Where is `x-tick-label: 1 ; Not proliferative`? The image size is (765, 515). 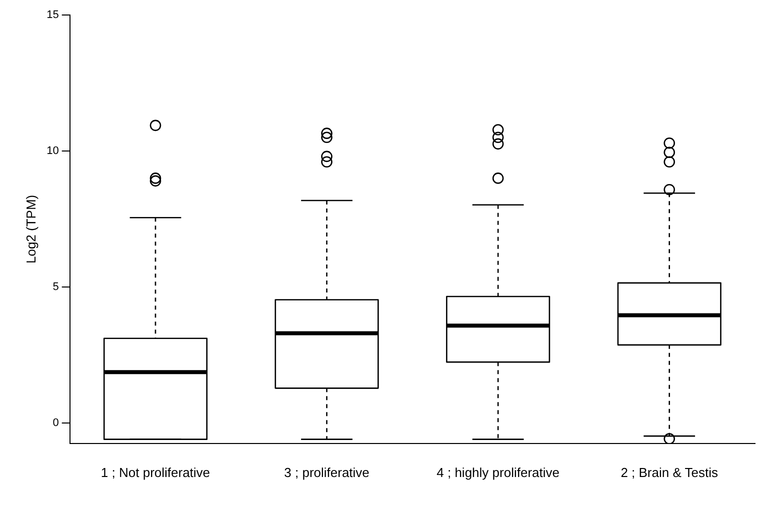
x-tick-label: 1 ; Not proliferative is located at coordinates (155, 472).